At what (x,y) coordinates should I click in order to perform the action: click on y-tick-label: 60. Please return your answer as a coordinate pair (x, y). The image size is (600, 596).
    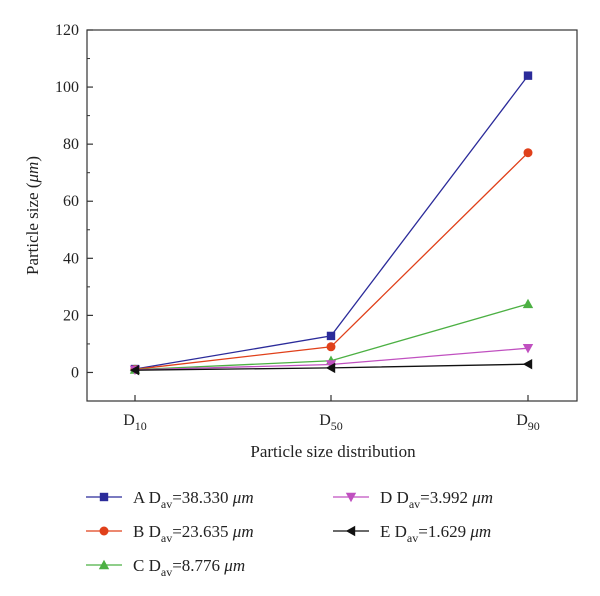
    Looking at the image, I should click on (71, 201).